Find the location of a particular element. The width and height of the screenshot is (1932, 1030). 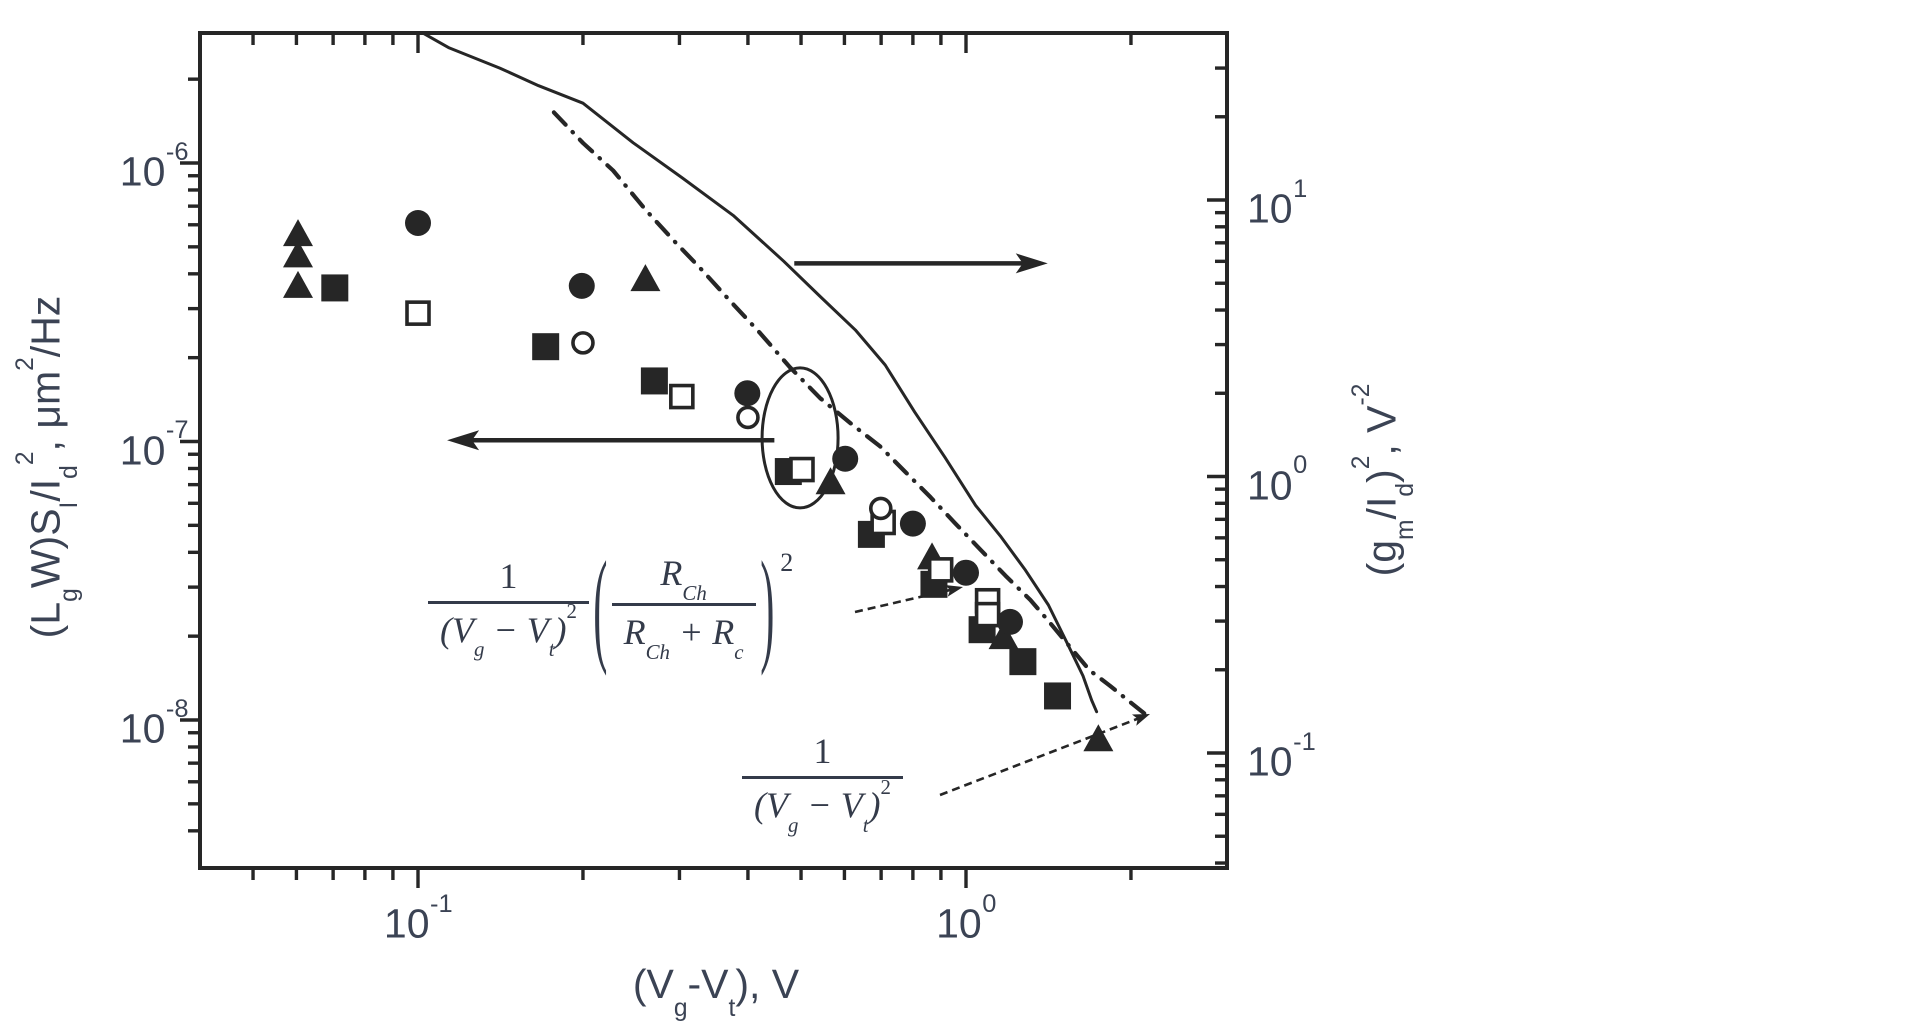

formula2-pointer-line is located at coordinates (1040, 756).